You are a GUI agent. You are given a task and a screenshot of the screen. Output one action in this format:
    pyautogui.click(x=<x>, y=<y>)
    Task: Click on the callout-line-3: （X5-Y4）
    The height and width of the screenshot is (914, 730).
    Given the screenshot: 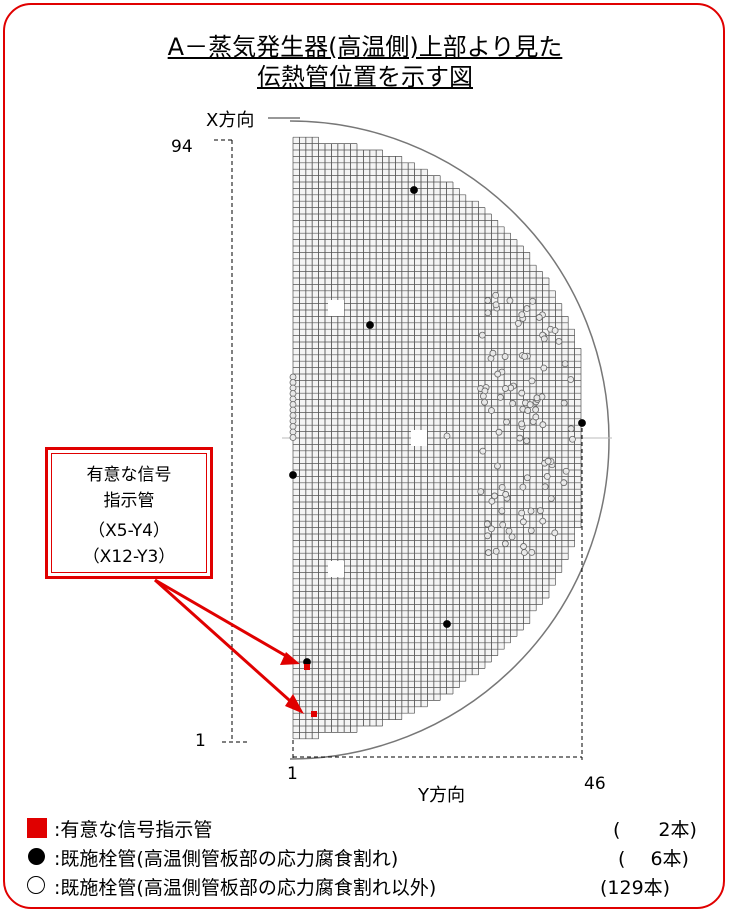 What is the action you would take?
    pyautogui.click(x=129, y=531)
    